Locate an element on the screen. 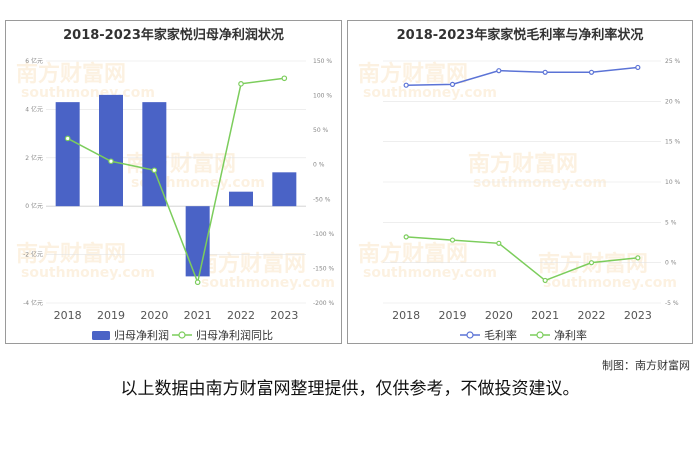 This screenshot has height=467, width=700. right-y-tick-label: 10 % is located at coordinates (673, 182).